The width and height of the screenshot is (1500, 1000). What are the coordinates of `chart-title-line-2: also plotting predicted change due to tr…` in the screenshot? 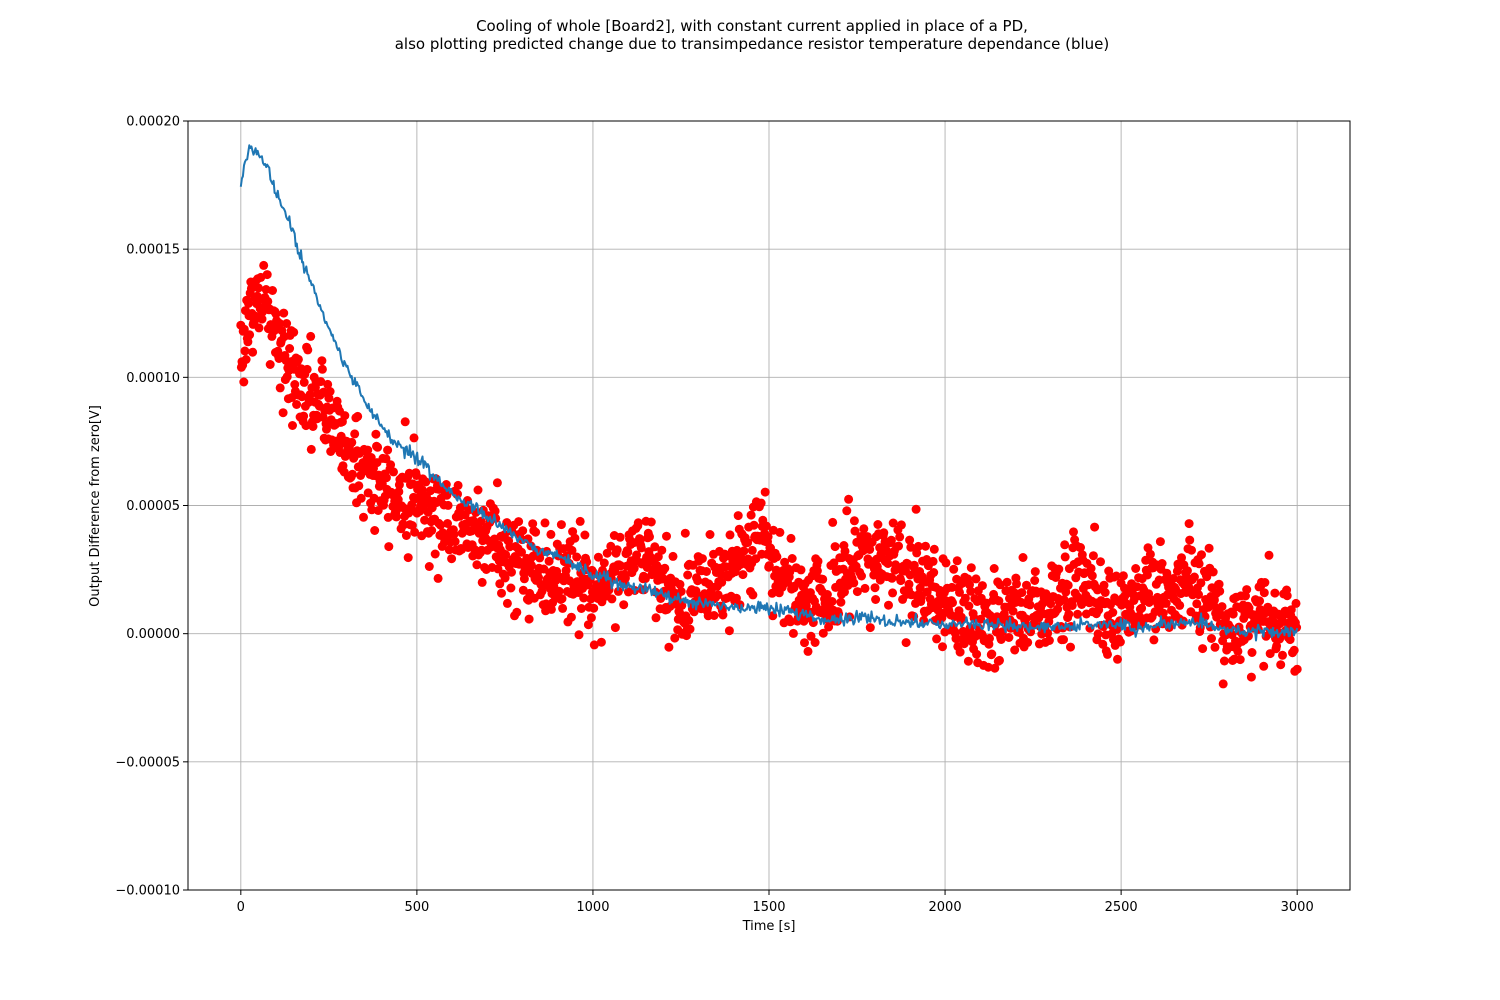 It's located at (752, 44).